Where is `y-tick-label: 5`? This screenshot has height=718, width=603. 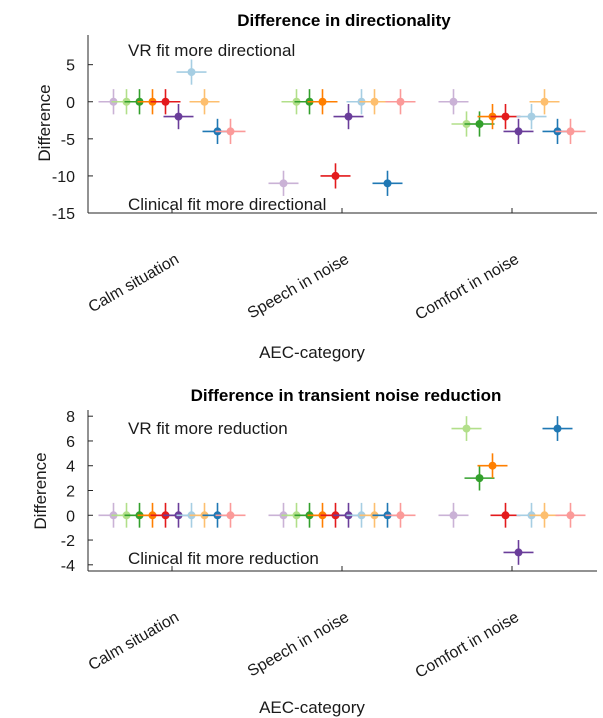
y-tick-label: 5 is located at coordinates (70, 66).